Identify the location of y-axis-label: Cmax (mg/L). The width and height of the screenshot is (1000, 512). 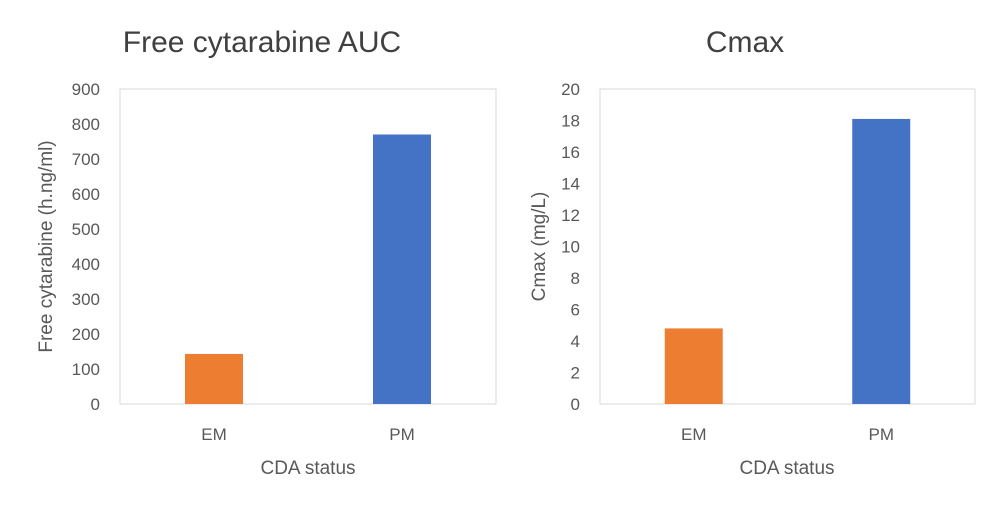
(539, 247).